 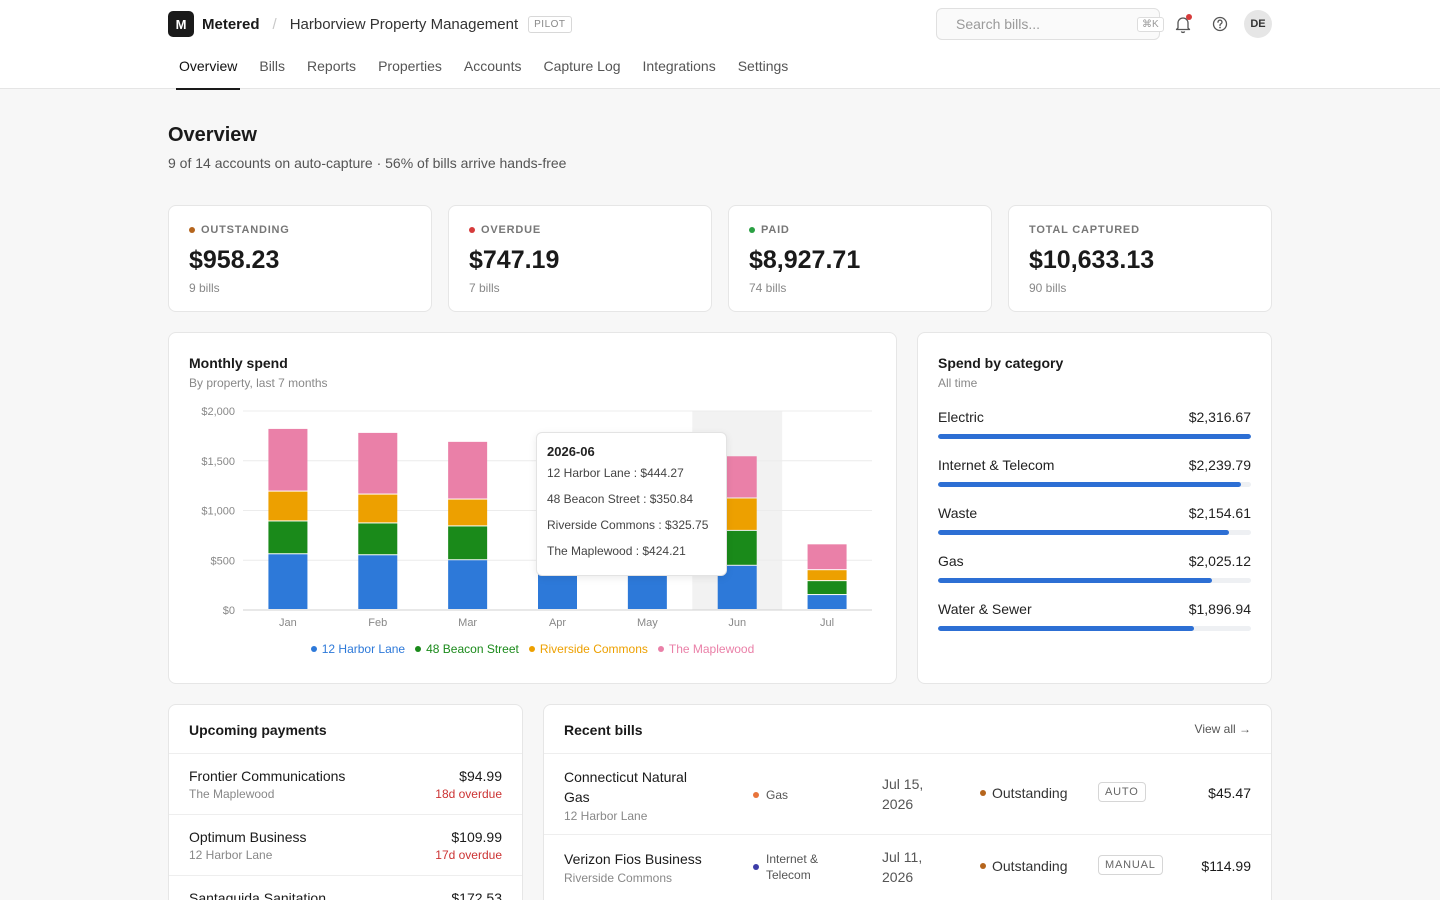 What do you see at coordinates (272, 66) in the screenshot?
I see `tab-bills: Bills` at bounding box center [272, 66].